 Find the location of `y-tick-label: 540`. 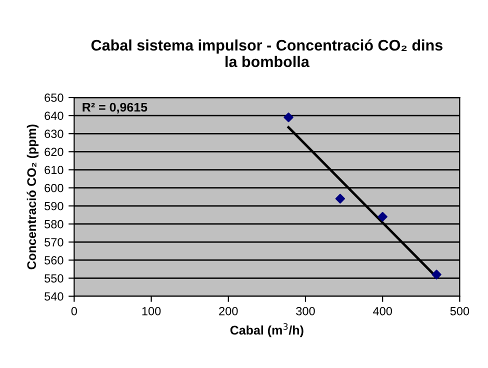

y-tick-label: 540 is located at coordinates (54, 296).